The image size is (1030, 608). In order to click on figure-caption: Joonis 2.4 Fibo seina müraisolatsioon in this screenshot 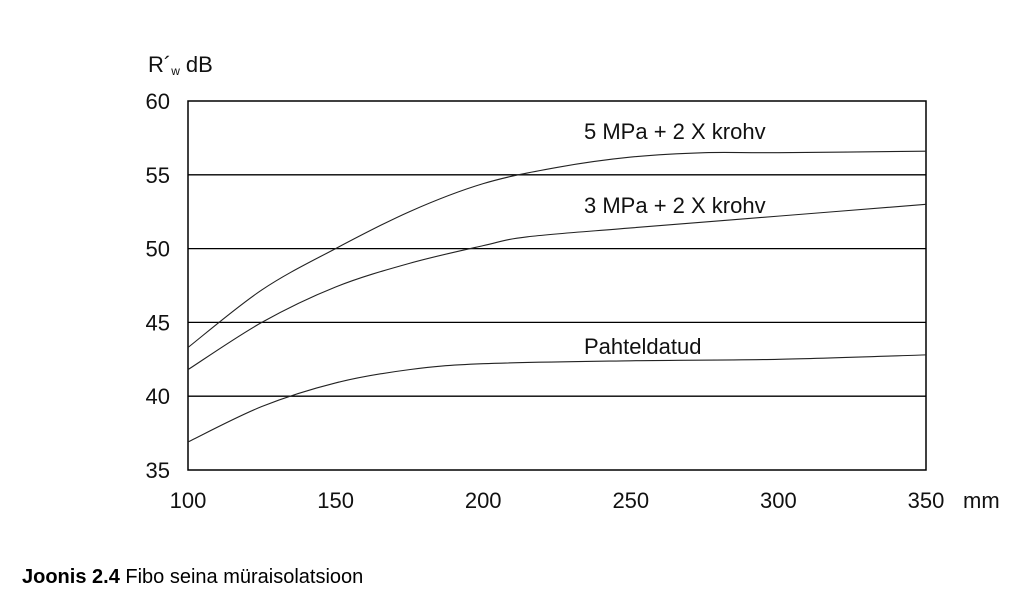, I will do `click(192, 577)`.